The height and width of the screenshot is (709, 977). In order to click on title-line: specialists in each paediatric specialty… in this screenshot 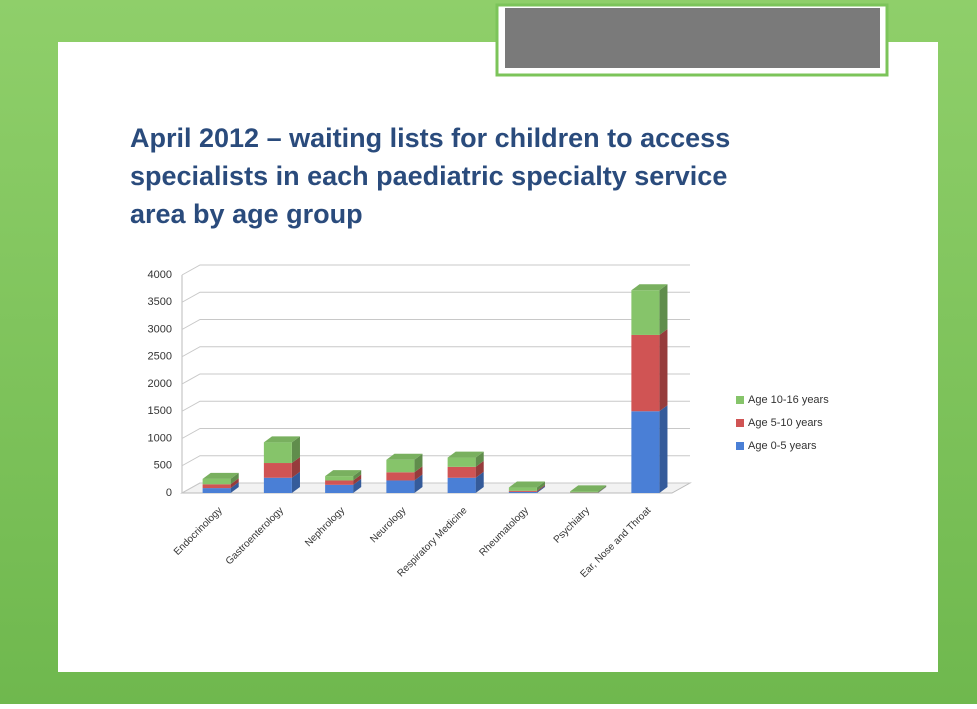, I will do `click(428, 176)`.